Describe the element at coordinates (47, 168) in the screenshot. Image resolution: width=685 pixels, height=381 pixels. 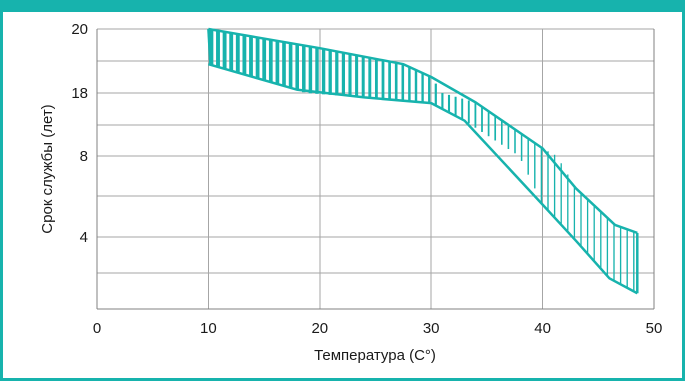
I see `y-axis-label: Срок службы (лет)` at that location.